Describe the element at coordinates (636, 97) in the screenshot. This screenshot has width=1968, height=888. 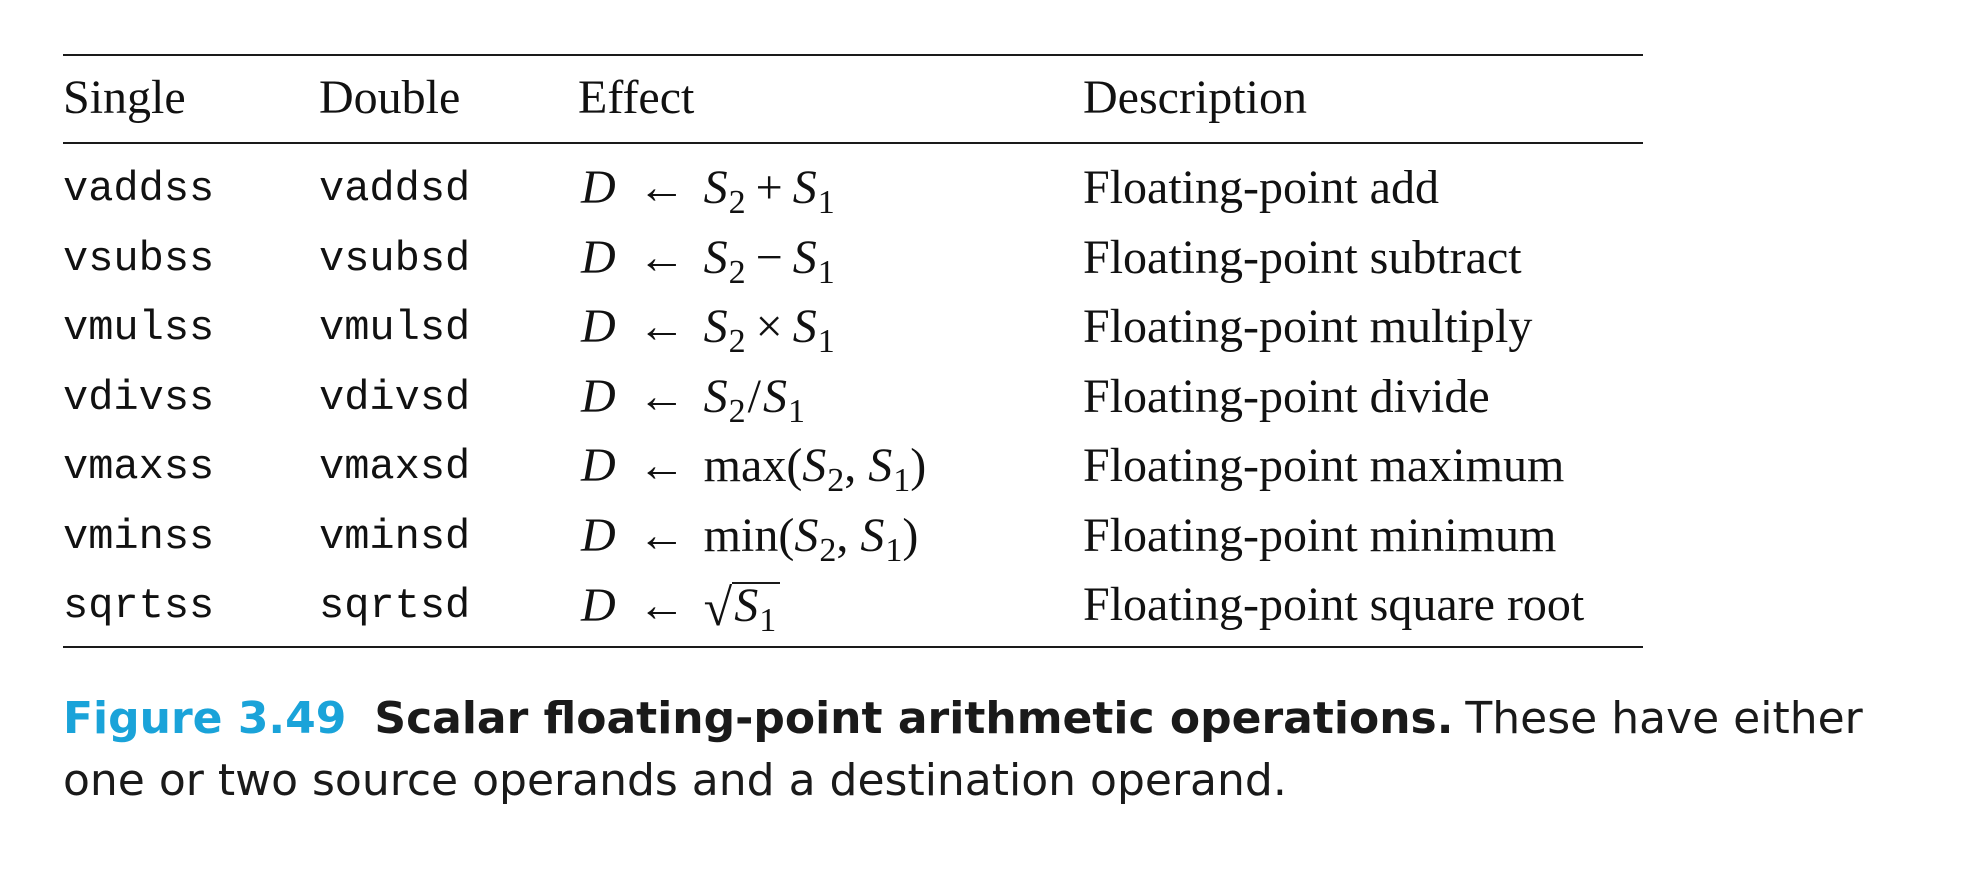
I see `header-effect: Effect` at that location.